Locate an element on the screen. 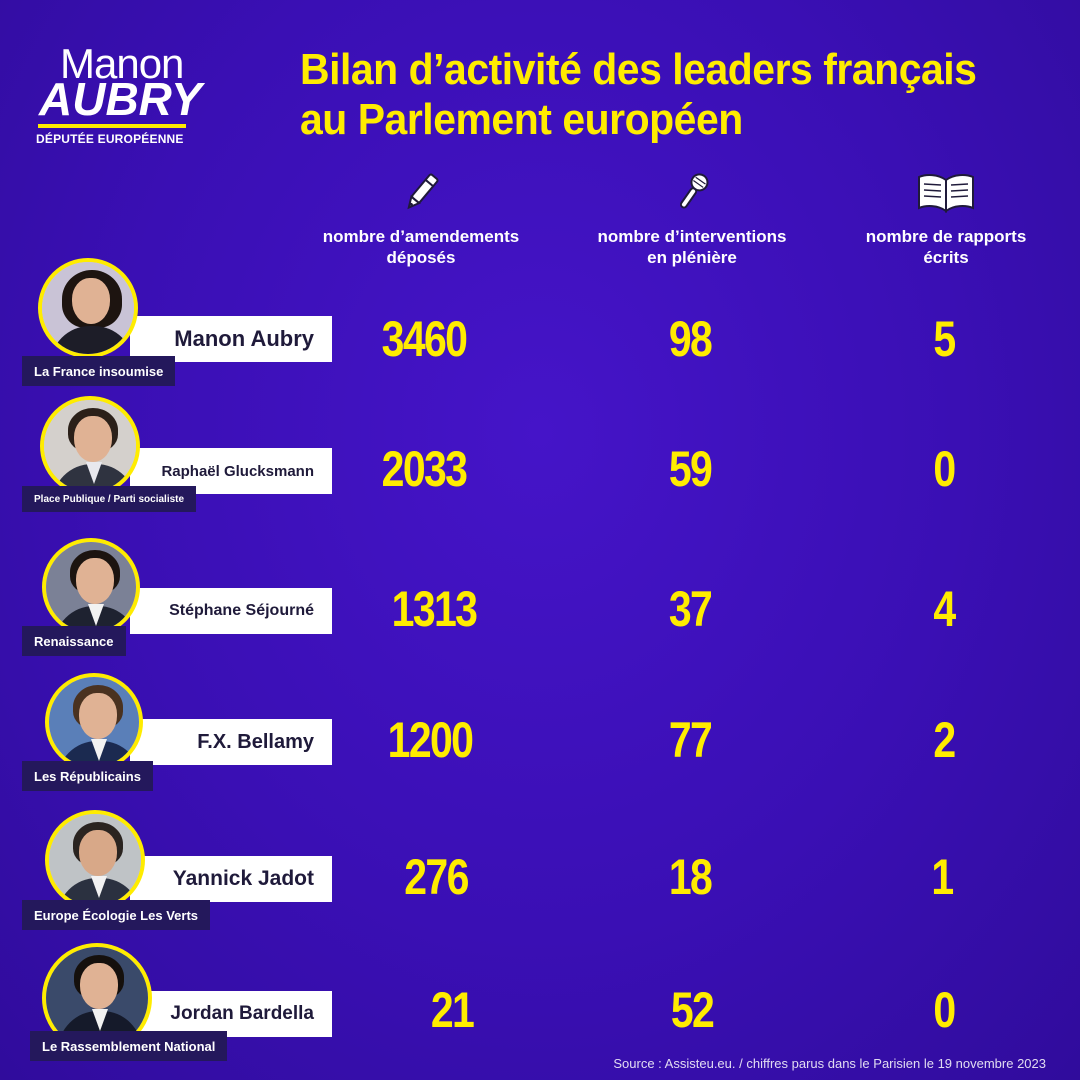  leader-name: Jordan Bardella is located at coordinates (231, 1014).